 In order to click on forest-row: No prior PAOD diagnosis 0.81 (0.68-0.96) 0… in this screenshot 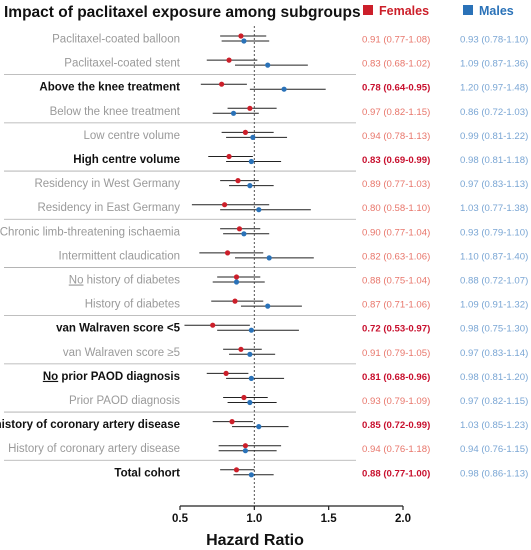, I will do `click(285, 376)`.